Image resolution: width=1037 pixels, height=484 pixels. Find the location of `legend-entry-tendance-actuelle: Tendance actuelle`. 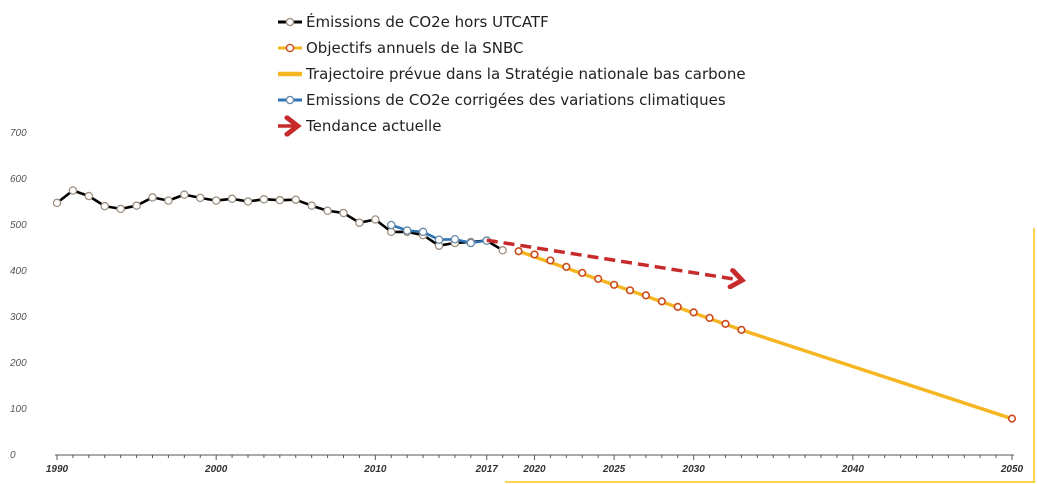

legend-entry-tendance-actuelle: Tendance actuelle is located at coordinates (359, 126).